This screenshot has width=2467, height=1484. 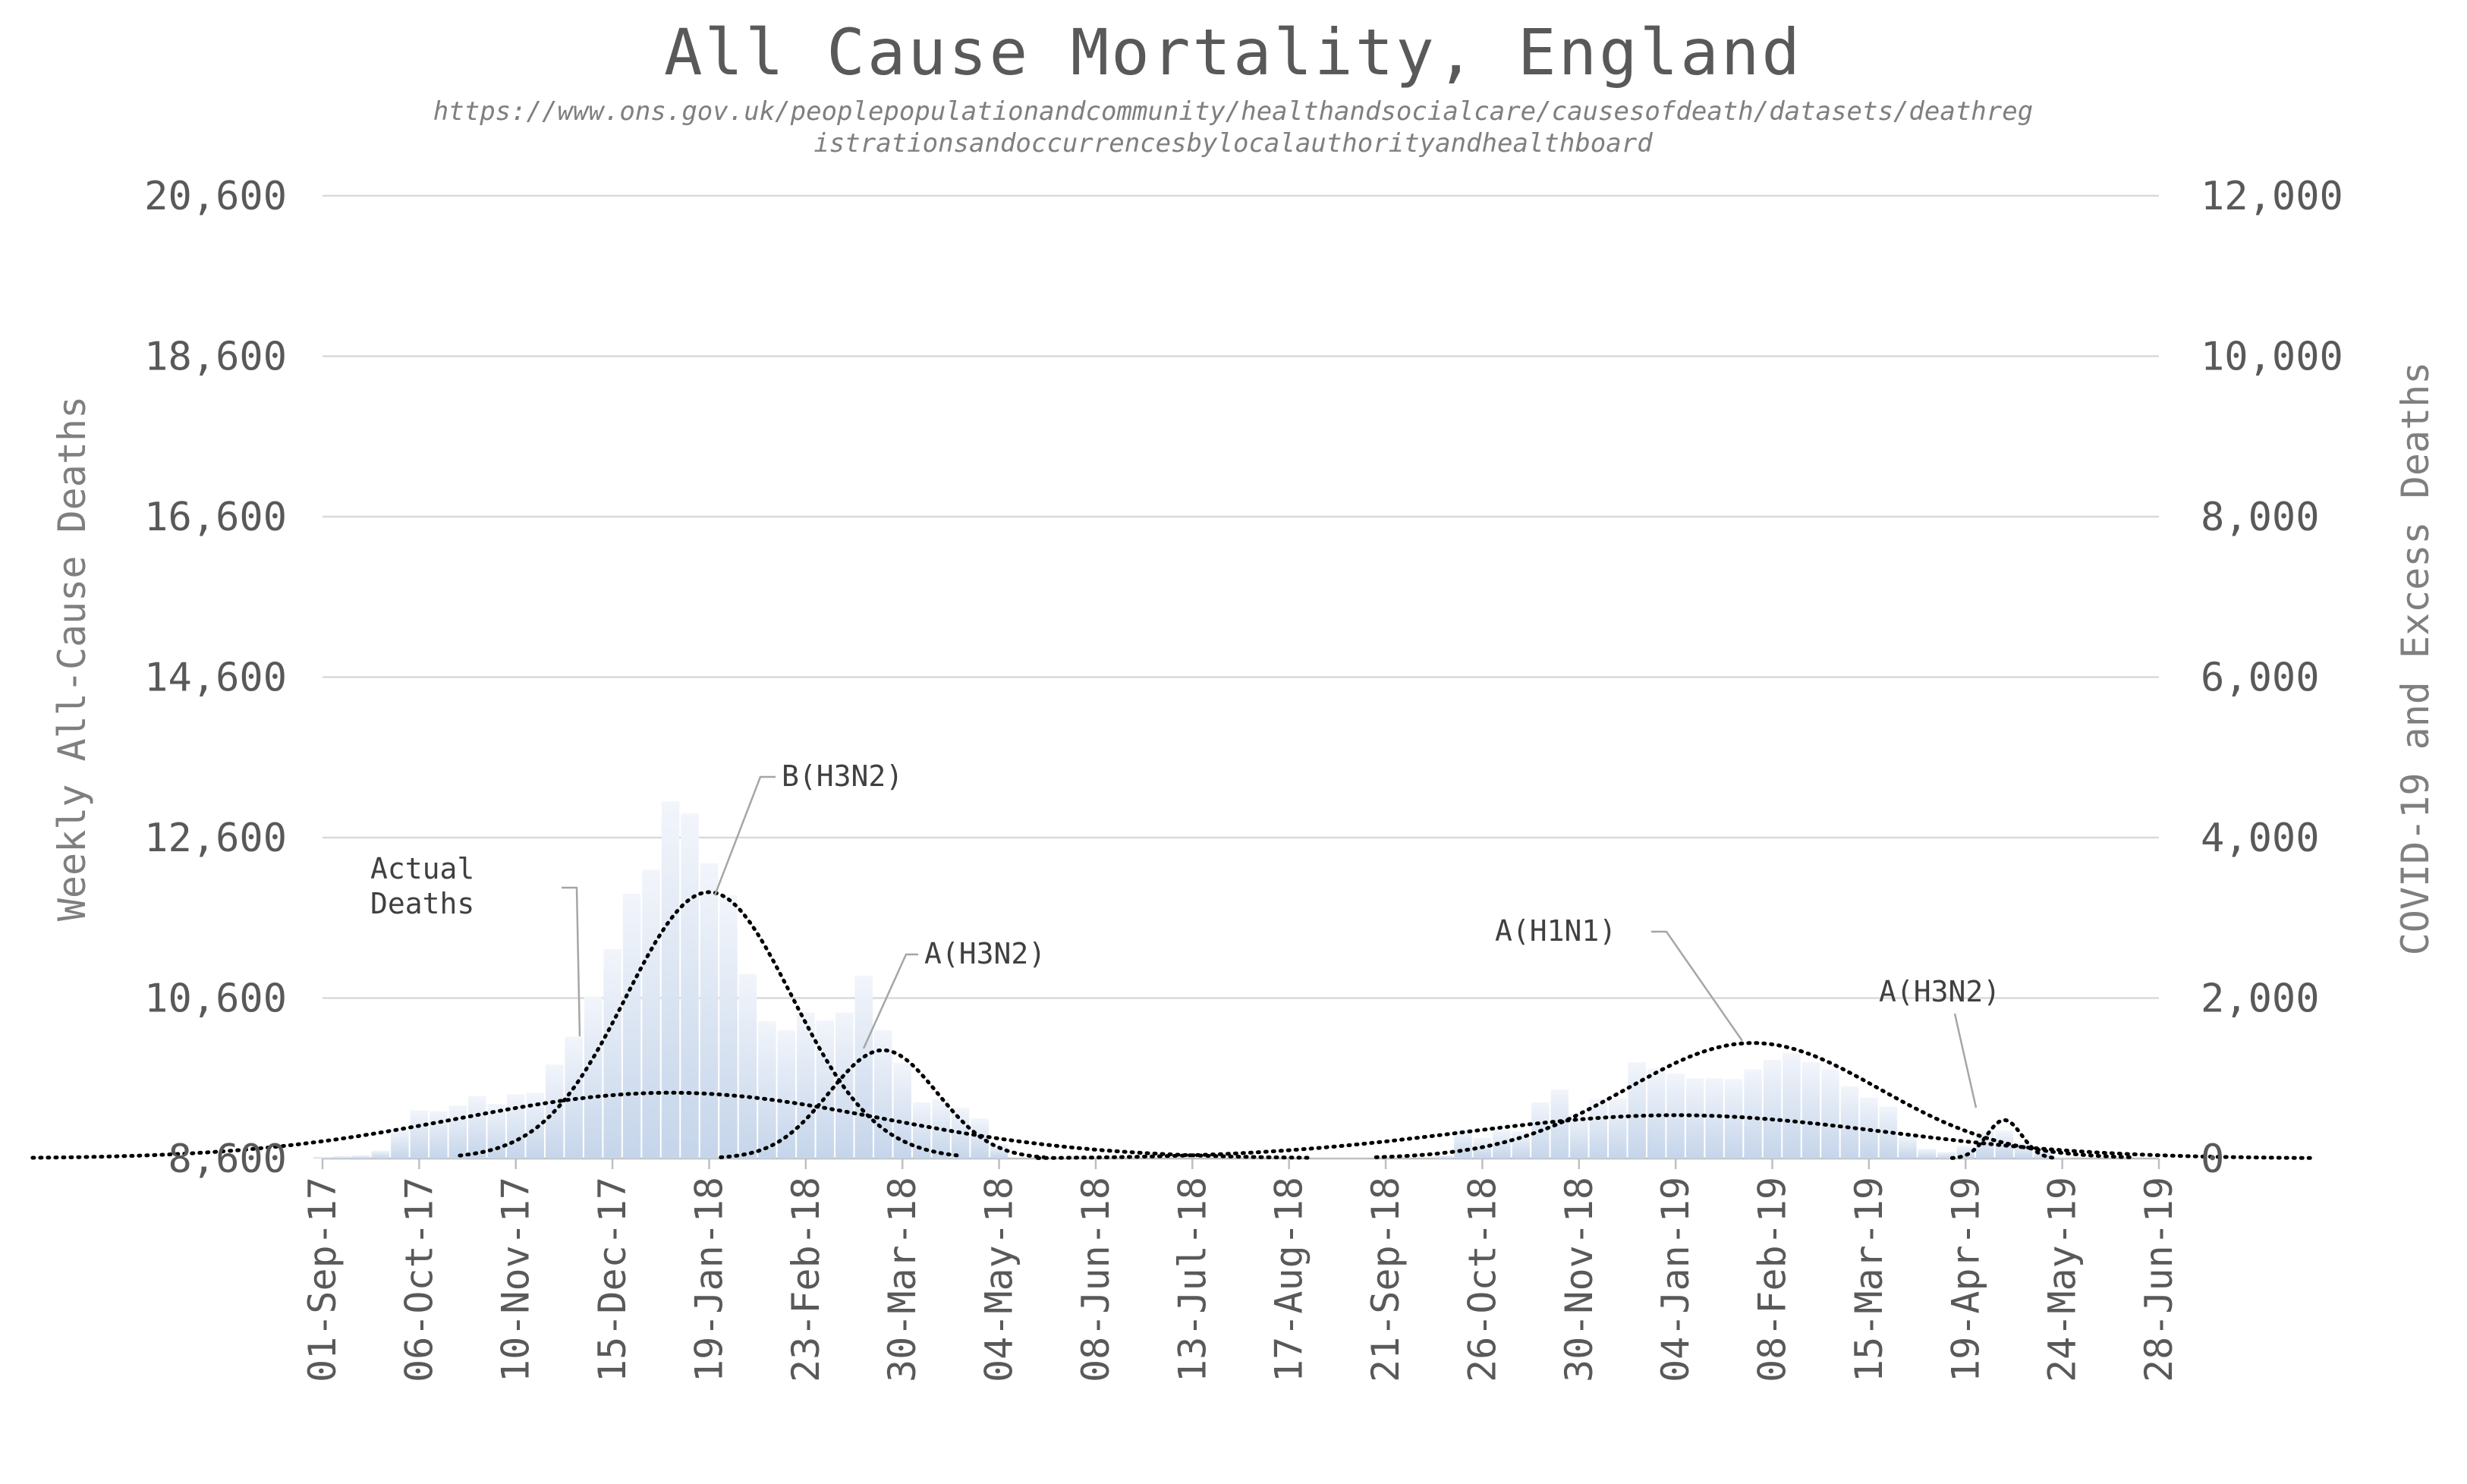 What do you see at coordinates (1940, 991) in the screenshot?
I see `annotation-label: A(H3N2)` at bounding box center [1940, 991].